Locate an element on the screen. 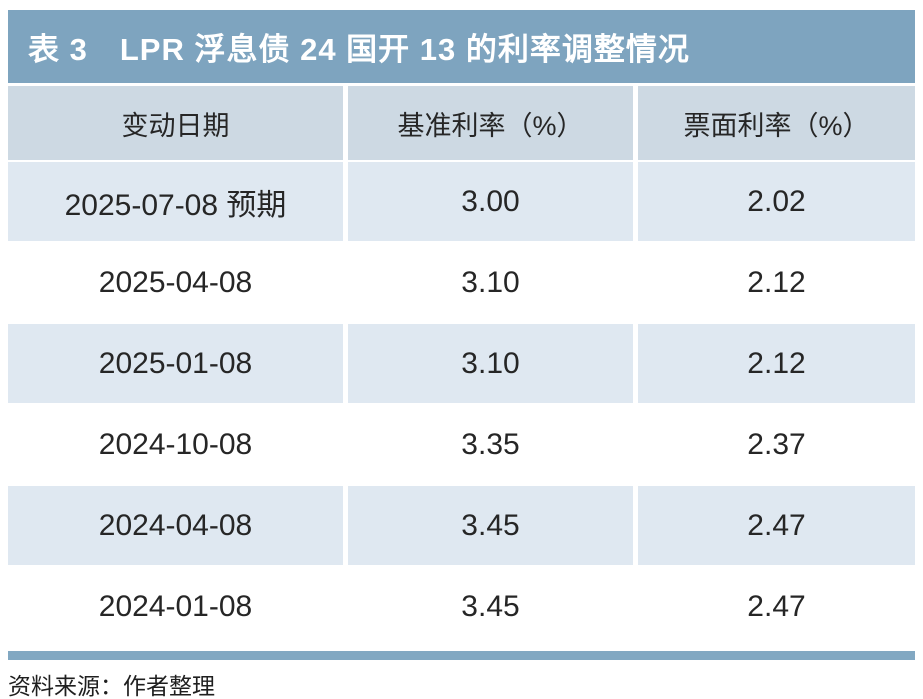 The width and height of the screenshot is (923, 699). table-title-bar: 表 3 LPR 浮息债 24 国开 13 的利率调整情况 is located at coordinates (461, 46).